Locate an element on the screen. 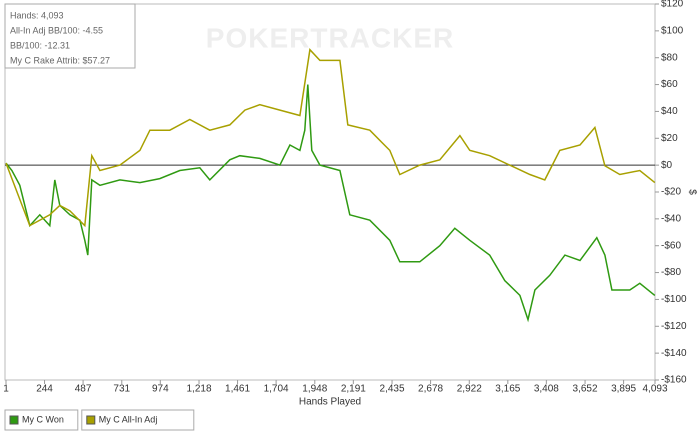 This screenshot has height=435, width=700. y-tick-label: $120 is located at coordinates (672, 5).